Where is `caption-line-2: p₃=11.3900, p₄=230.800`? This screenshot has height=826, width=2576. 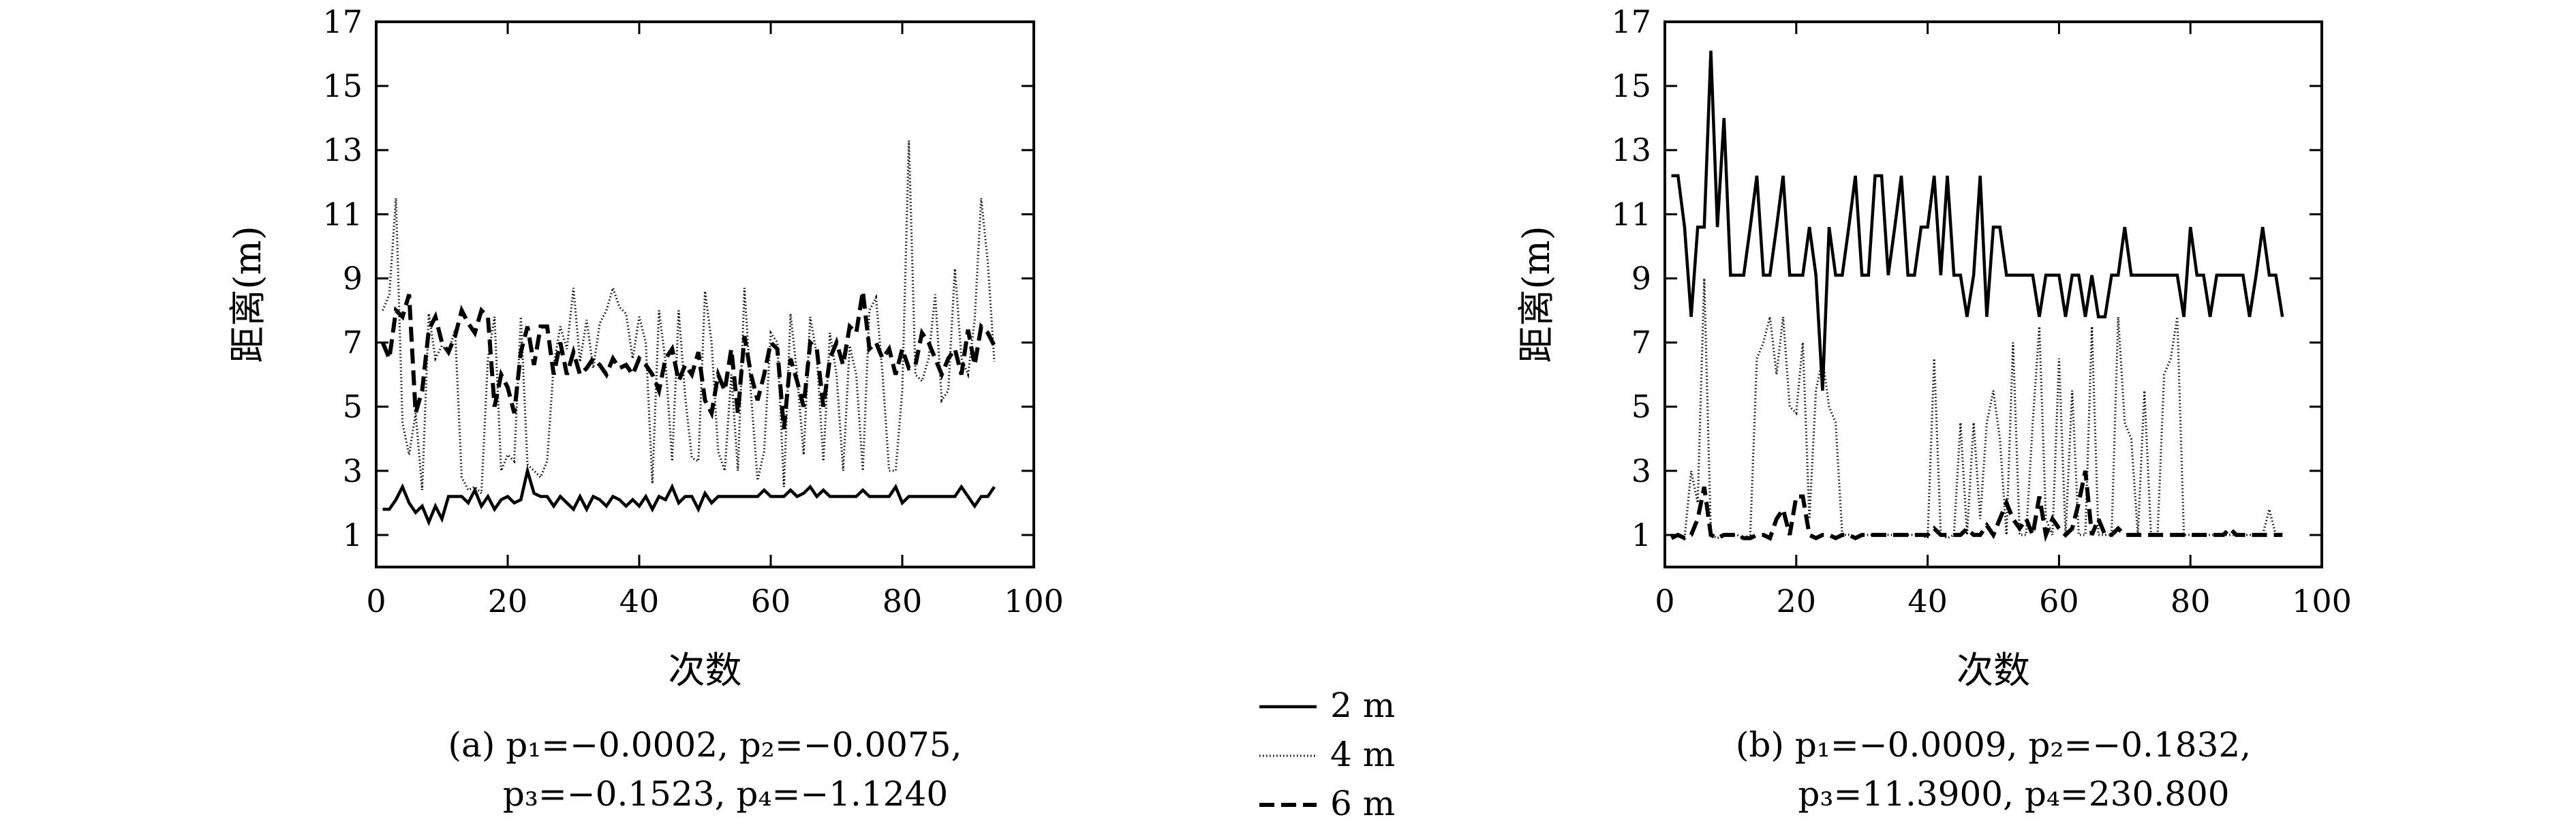 caption-line-2: p₃=11.3900, p₄=230.800 is located at coordinates (2013, 794).